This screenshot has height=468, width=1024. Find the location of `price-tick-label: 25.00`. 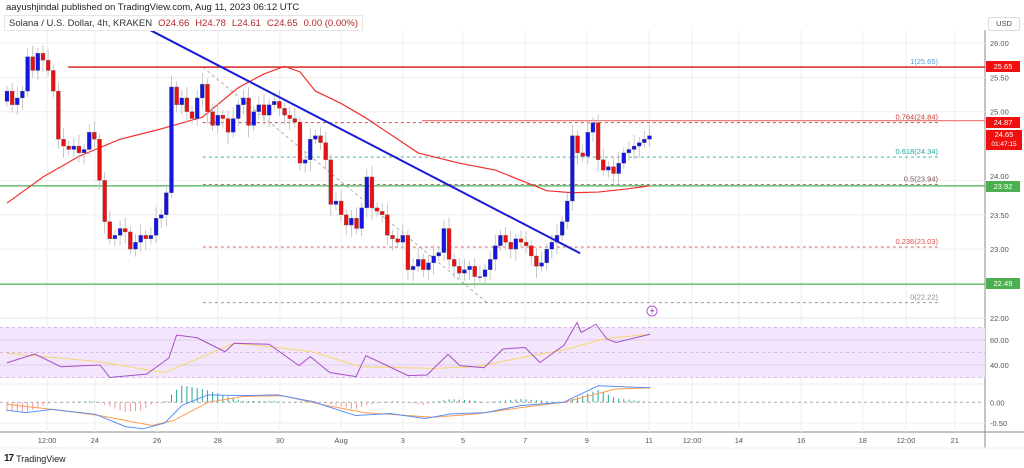

price-tick-label: 25.00 is located at coordinates (999, 112).